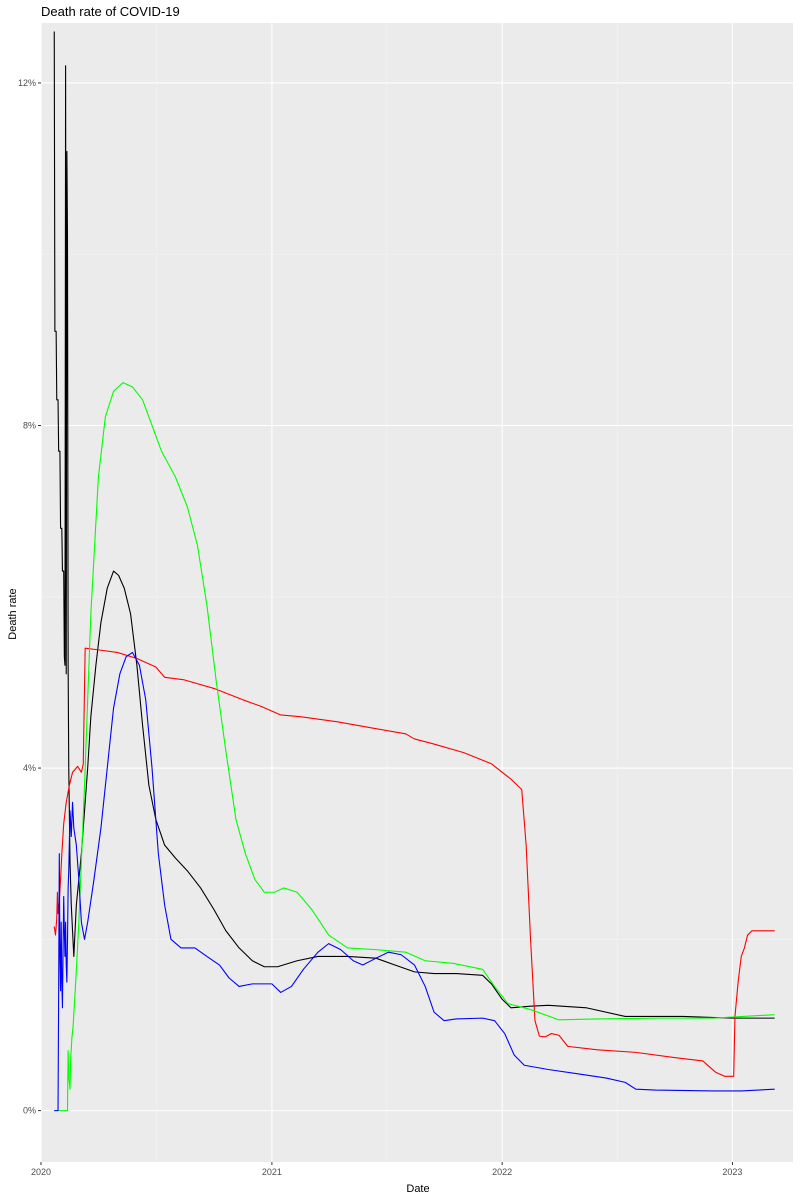  I want to click on x-tick-label: 2022, so click(502, 1172).